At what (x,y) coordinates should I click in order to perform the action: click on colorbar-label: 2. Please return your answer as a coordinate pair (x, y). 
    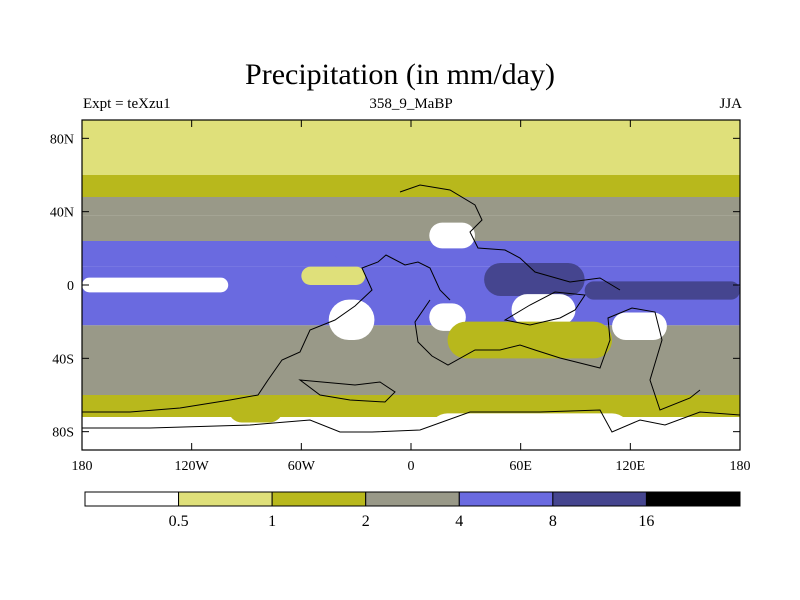
    Looking at the image, I should click on (366, 521).